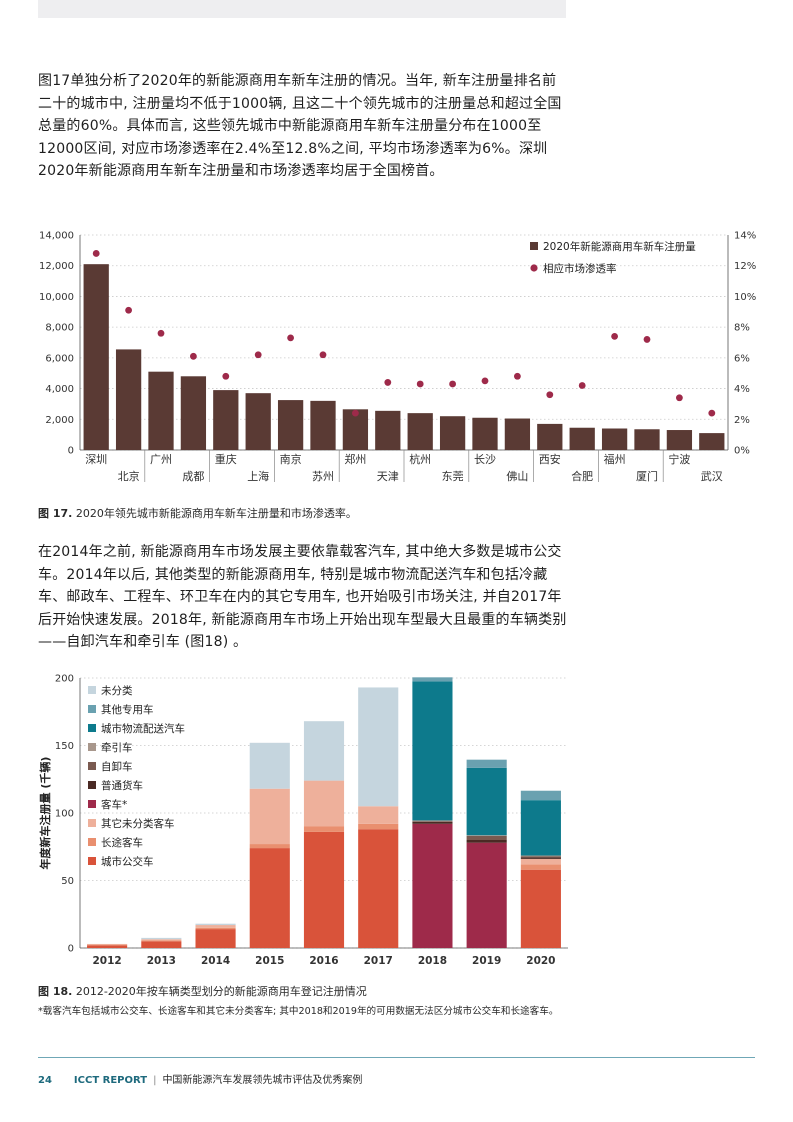 The width and height of the screenshot is (793, 1122). I want to click on x-tick-label: 2020, so click(540, 961).